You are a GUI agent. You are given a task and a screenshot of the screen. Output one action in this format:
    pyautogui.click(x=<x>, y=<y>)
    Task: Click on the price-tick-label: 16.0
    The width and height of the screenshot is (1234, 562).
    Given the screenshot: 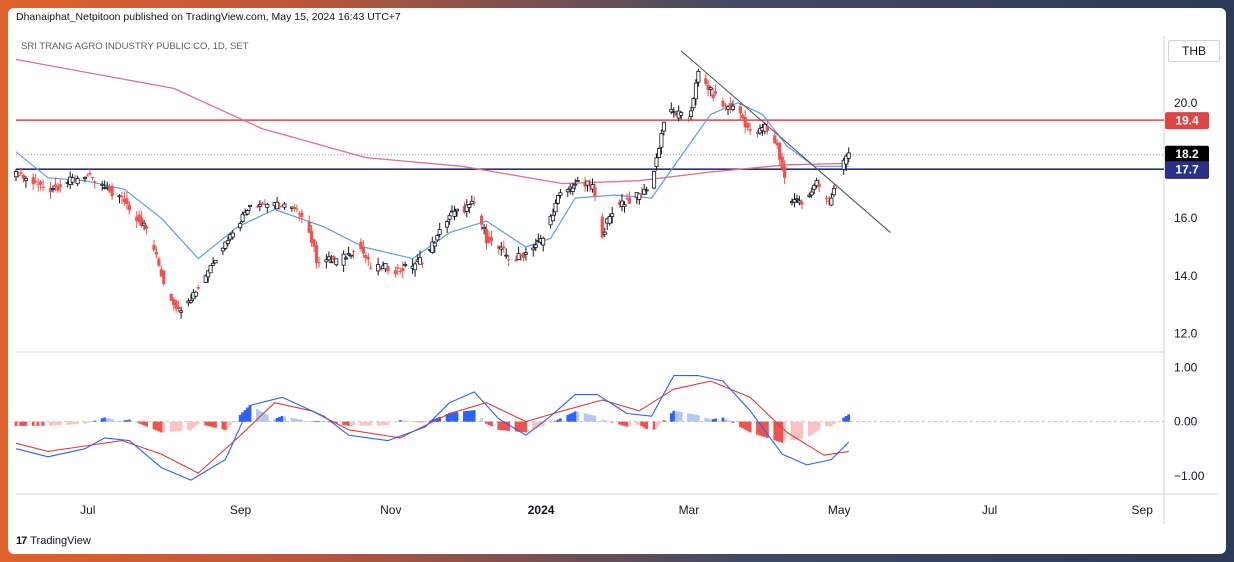 What is the action you would take?
    pyautogui.click(x=1186, y=218)
    